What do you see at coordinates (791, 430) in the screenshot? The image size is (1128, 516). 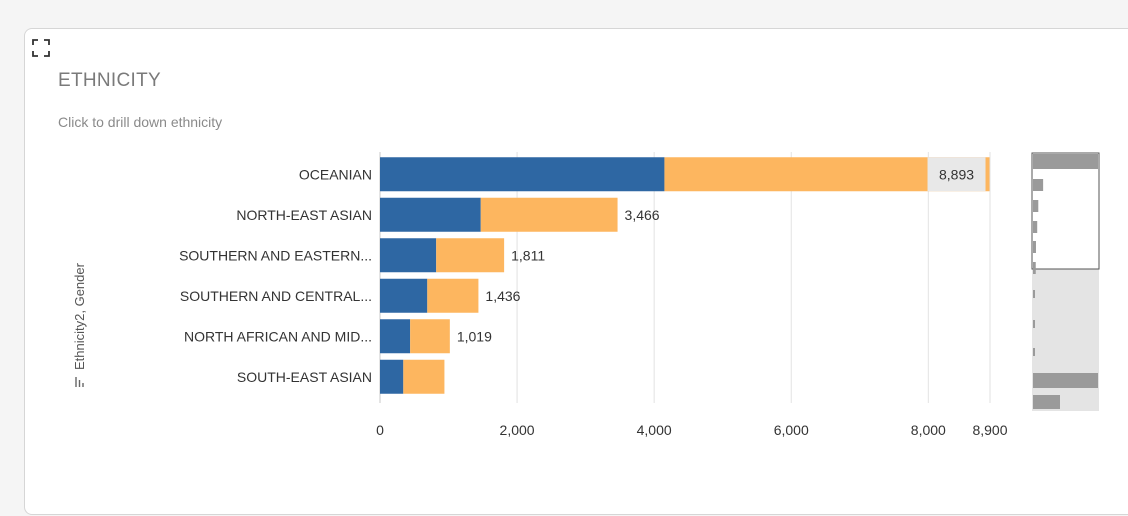 I see `x-tick-label: 6,000` at bounding box center [791, 430].